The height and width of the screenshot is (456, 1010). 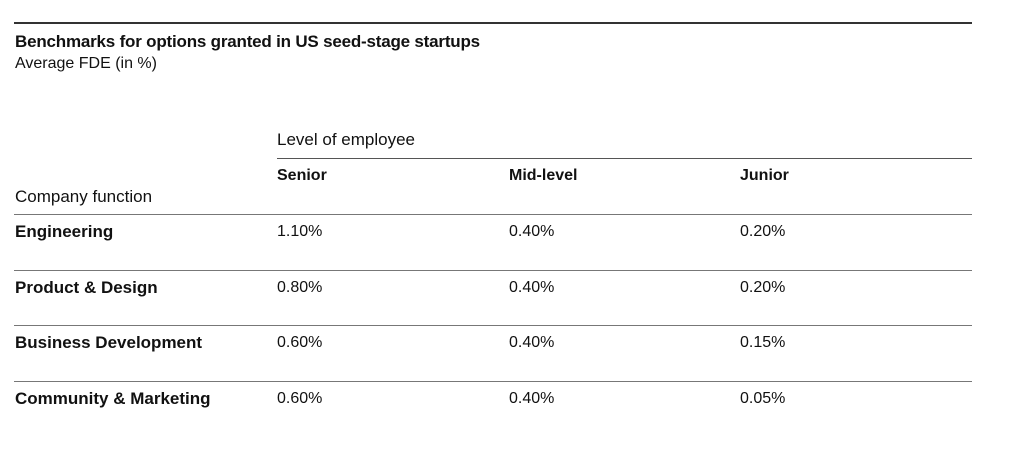 What do you see at coordinates (300, 342) in the screenshot?
I see `cell-business-development-senior: 0.60%` at bounding box center [300, 342].